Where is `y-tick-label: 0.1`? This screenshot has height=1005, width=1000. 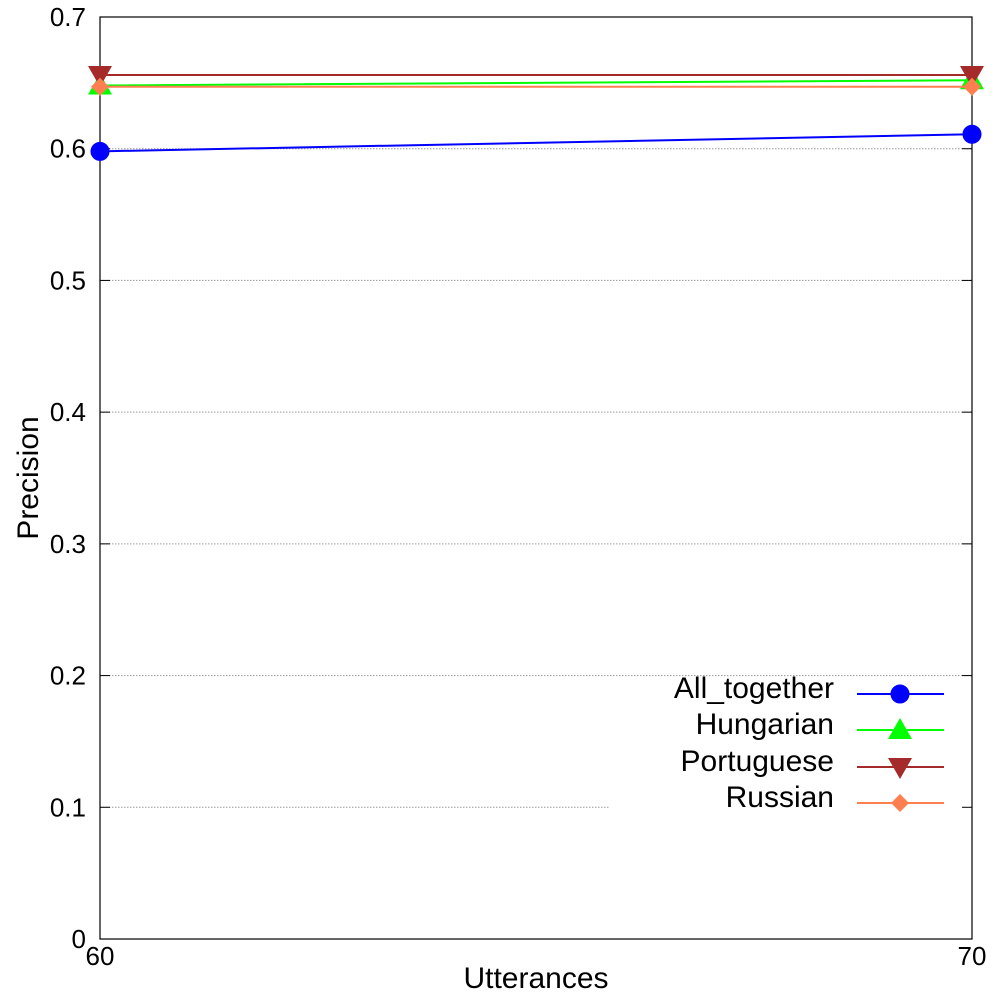
y-tick-label: 0.1 is located at coordinates (68, 807).